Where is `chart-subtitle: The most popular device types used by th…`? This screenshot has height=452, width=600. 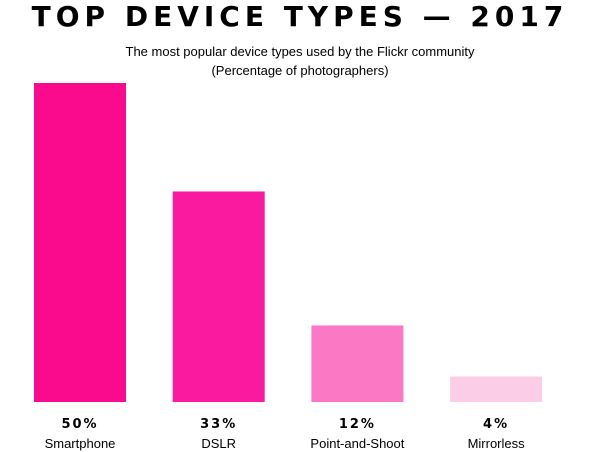 chart-subtitle: The most popular device types used by th… is located at coordinates (300, 51).